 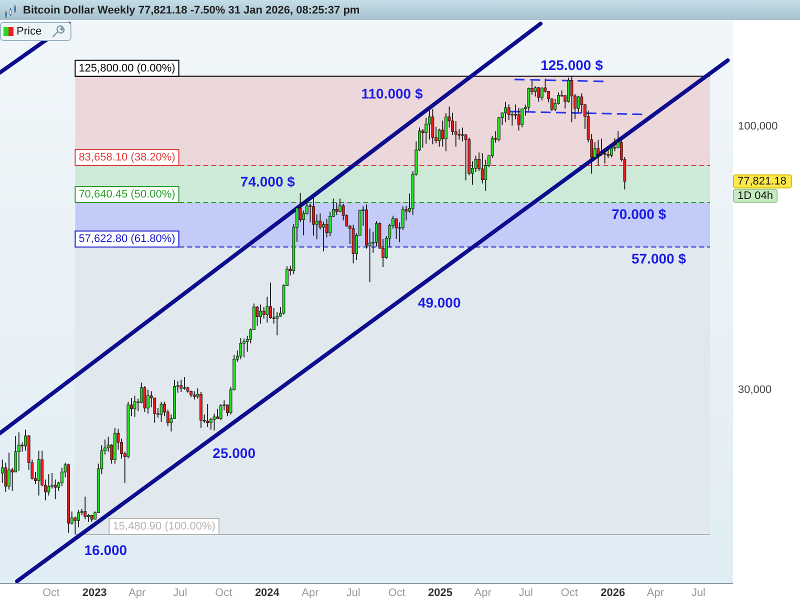 I want to click on ref-line-label: 125,800.00 (0.00%), so click(x=127, y=68).